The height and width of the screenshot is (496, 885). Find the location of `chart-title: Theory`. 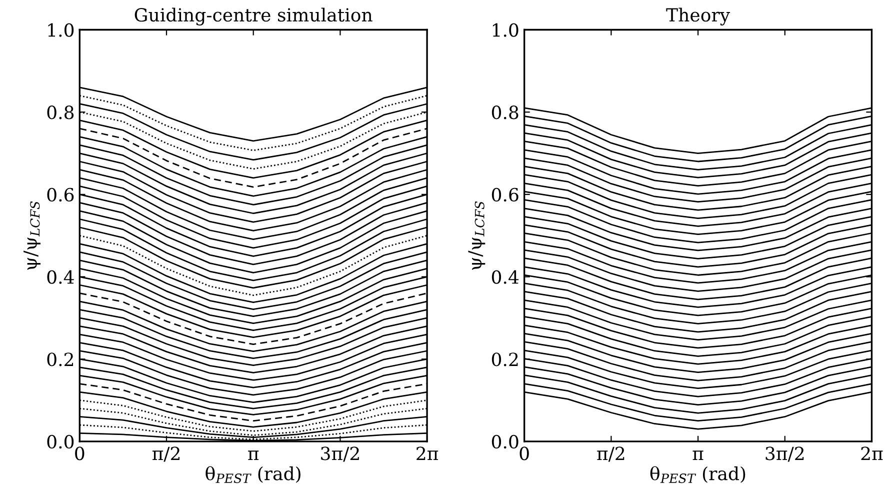

chart-title: Theory is located at coordinates (698, 17).